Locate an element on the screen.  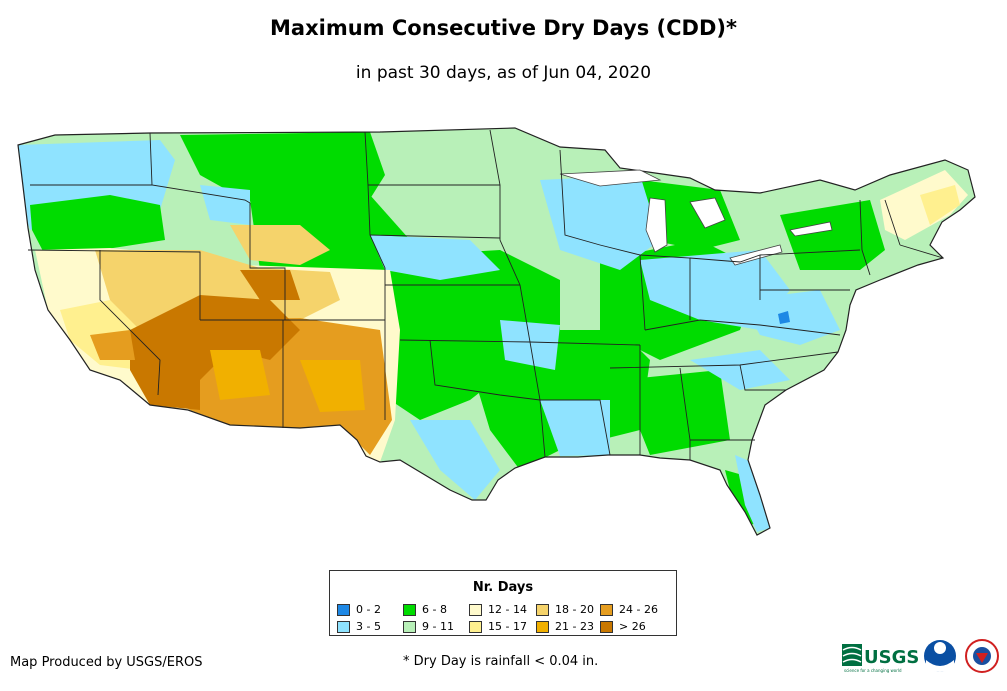
nws-flag-icon is located at coordinates (982, 658).